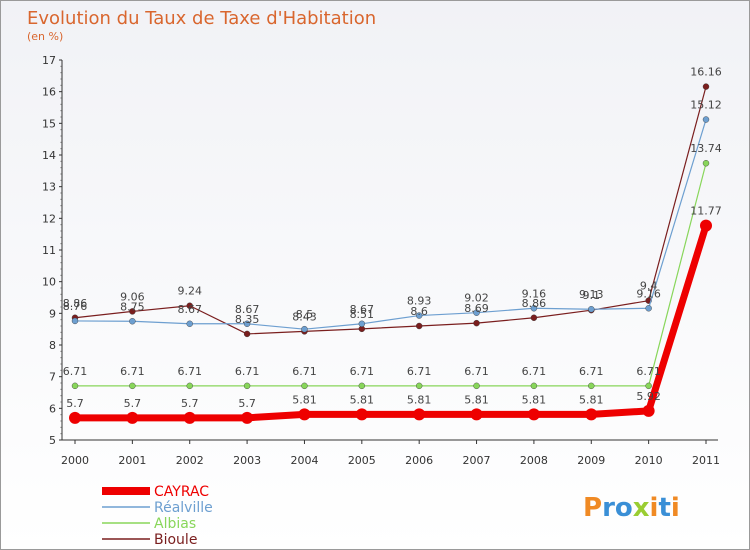 The height and width of the screenshot is (550, 750). I want to click on y-tick-label: 5, so click(52, 440).